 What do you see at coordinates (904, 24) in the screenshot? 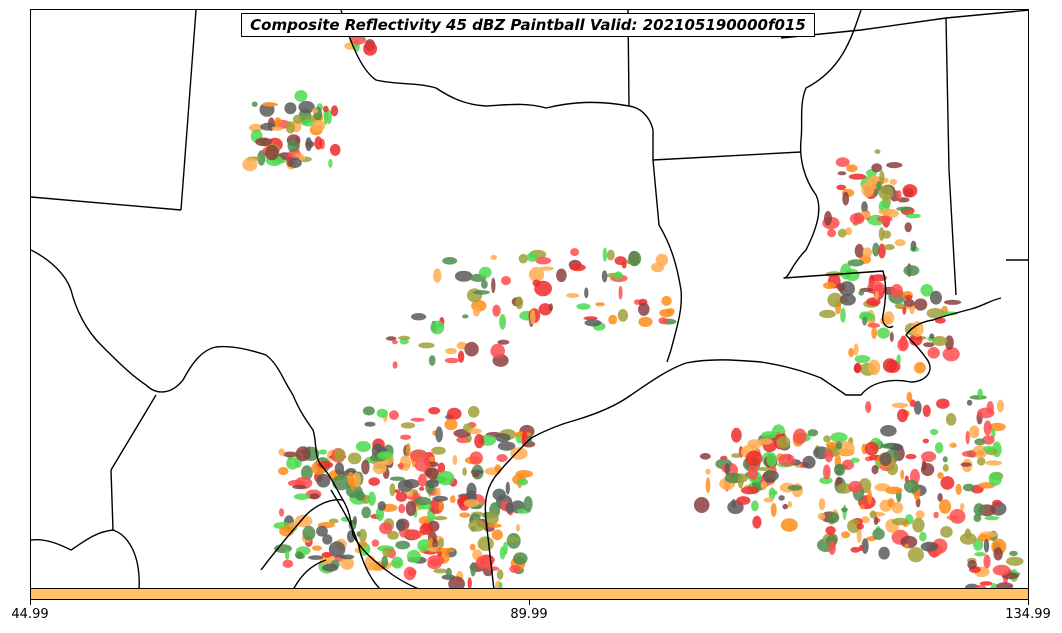
I see `tn-border` at bounding box center [904, 24].